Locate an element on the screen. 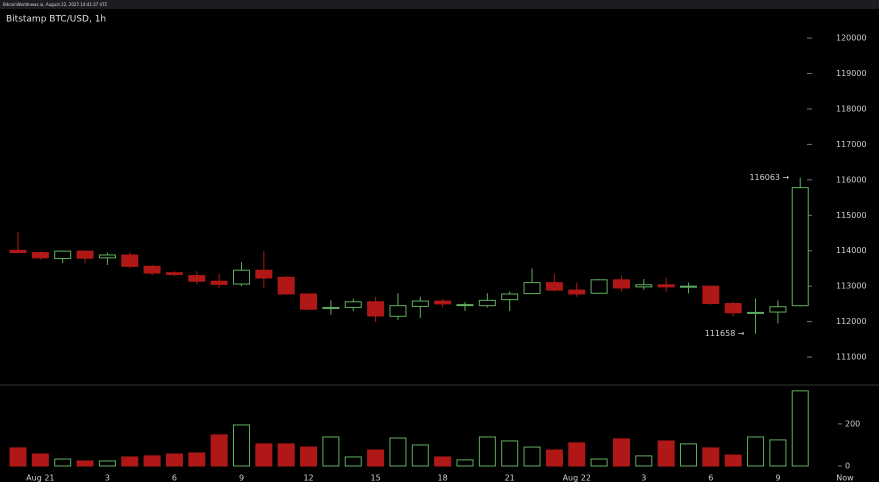 This screenshot has height=482, width=879. x-end-label: Now is located at coordinates (845, 478).